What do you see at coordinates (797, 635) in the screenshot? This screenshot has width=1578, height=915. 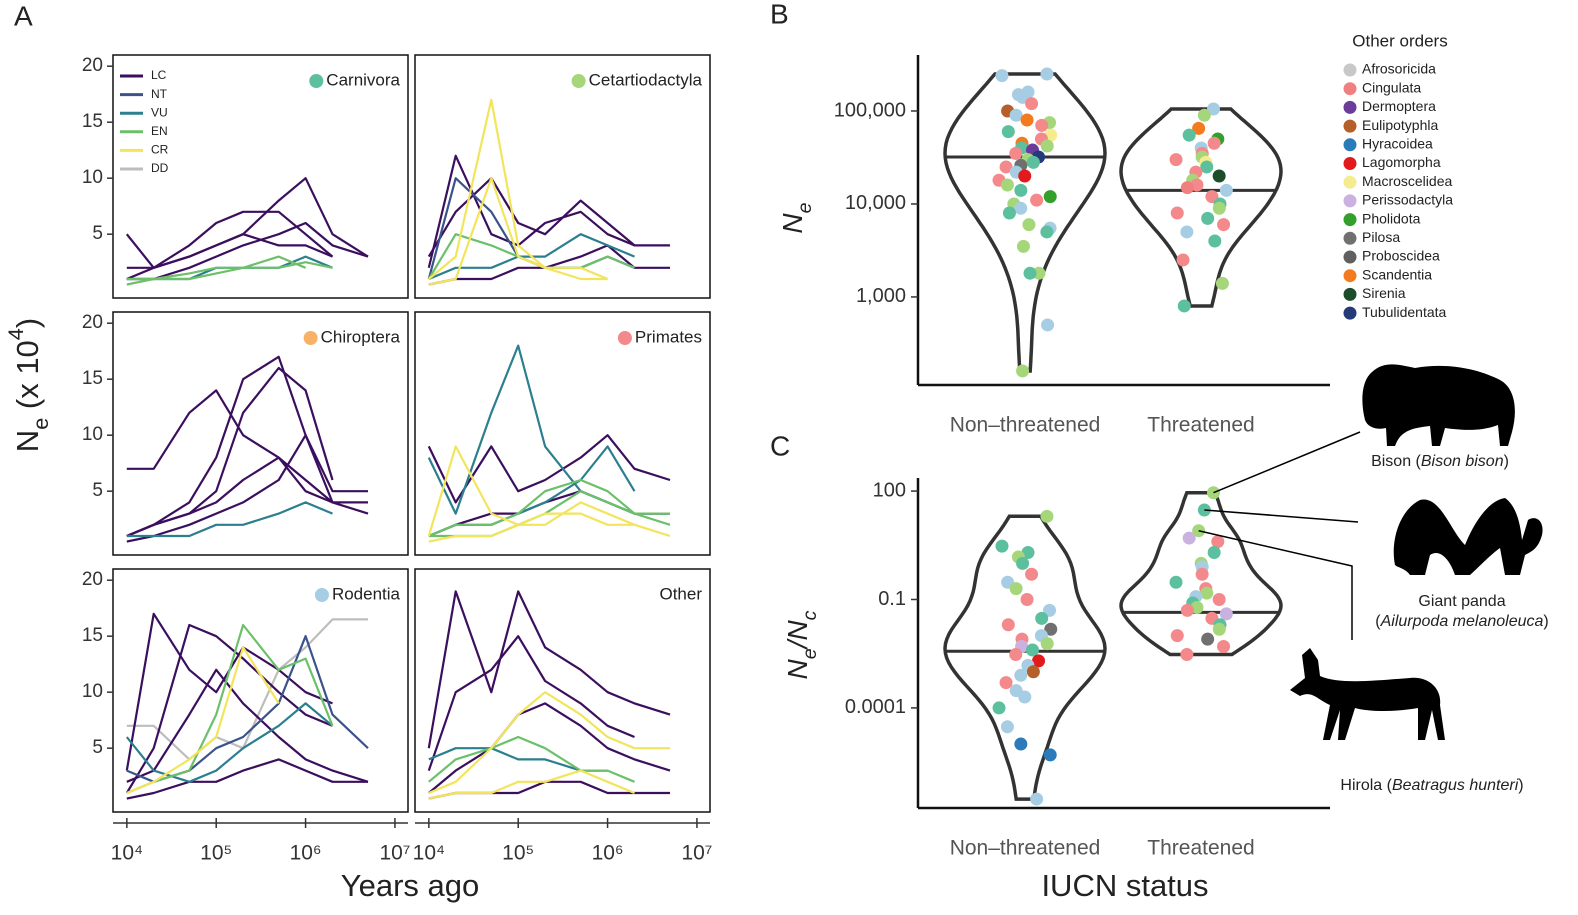 I see `label-part: /N` at bounding box center [797, 635].